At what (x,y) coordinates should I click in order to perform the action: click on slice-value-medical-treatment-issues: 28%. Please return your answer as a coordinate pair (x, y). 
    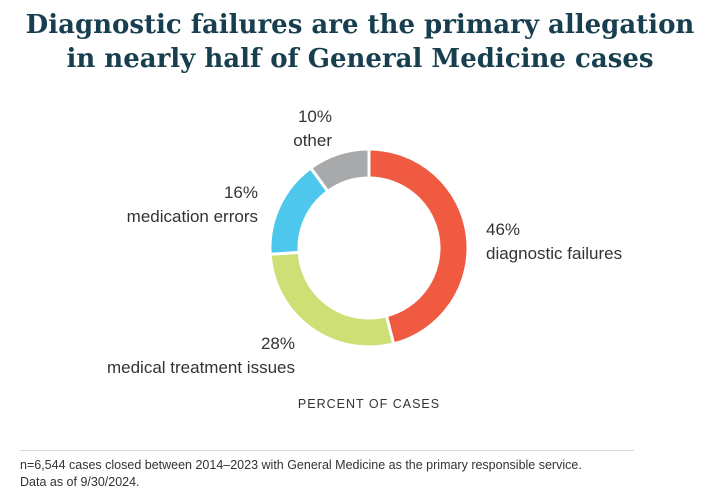
    Looking at the image, I should click on (277, 343).